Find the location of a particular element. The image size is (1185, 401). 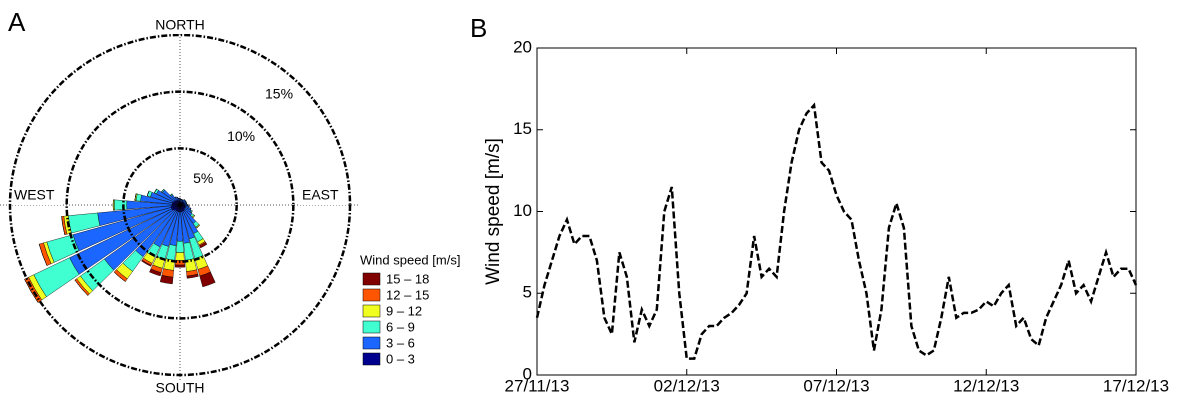

y-tick-label: 20 is located at coordinates (522, 46).